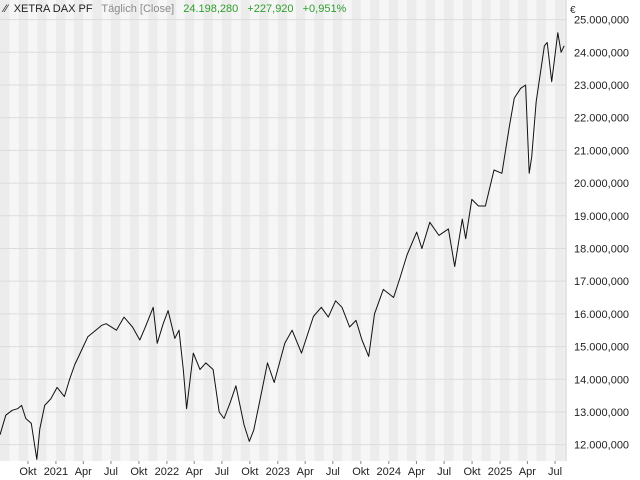  I want to click on x-tick-label: 2025, so click(500, 472).